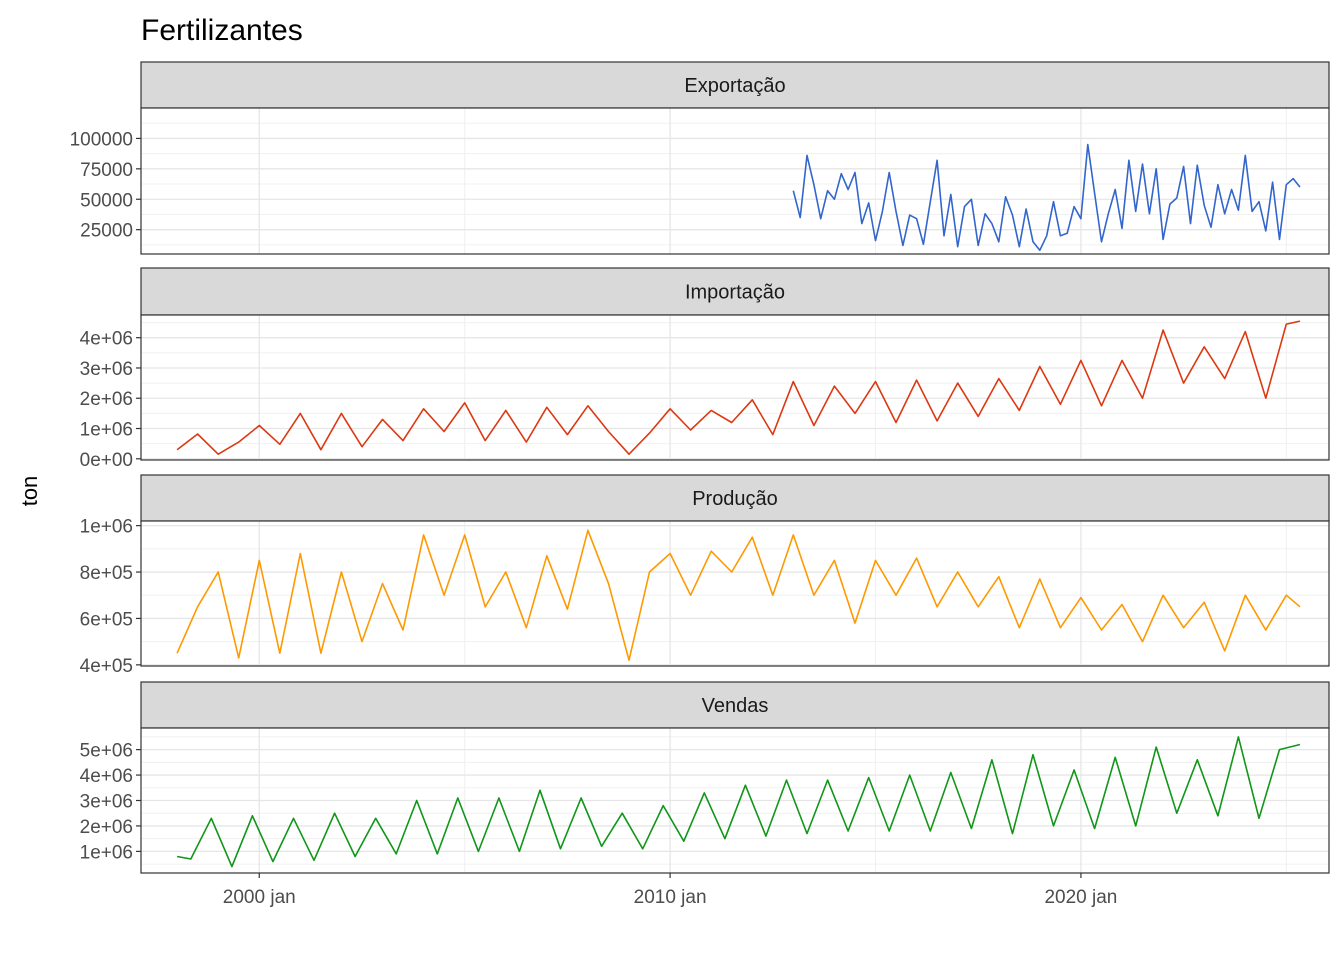  What do you see at coordinates (735, 706) in the screenshot?
I see `strip-label-vendas: Vendas` at bounding box center [735, 706].